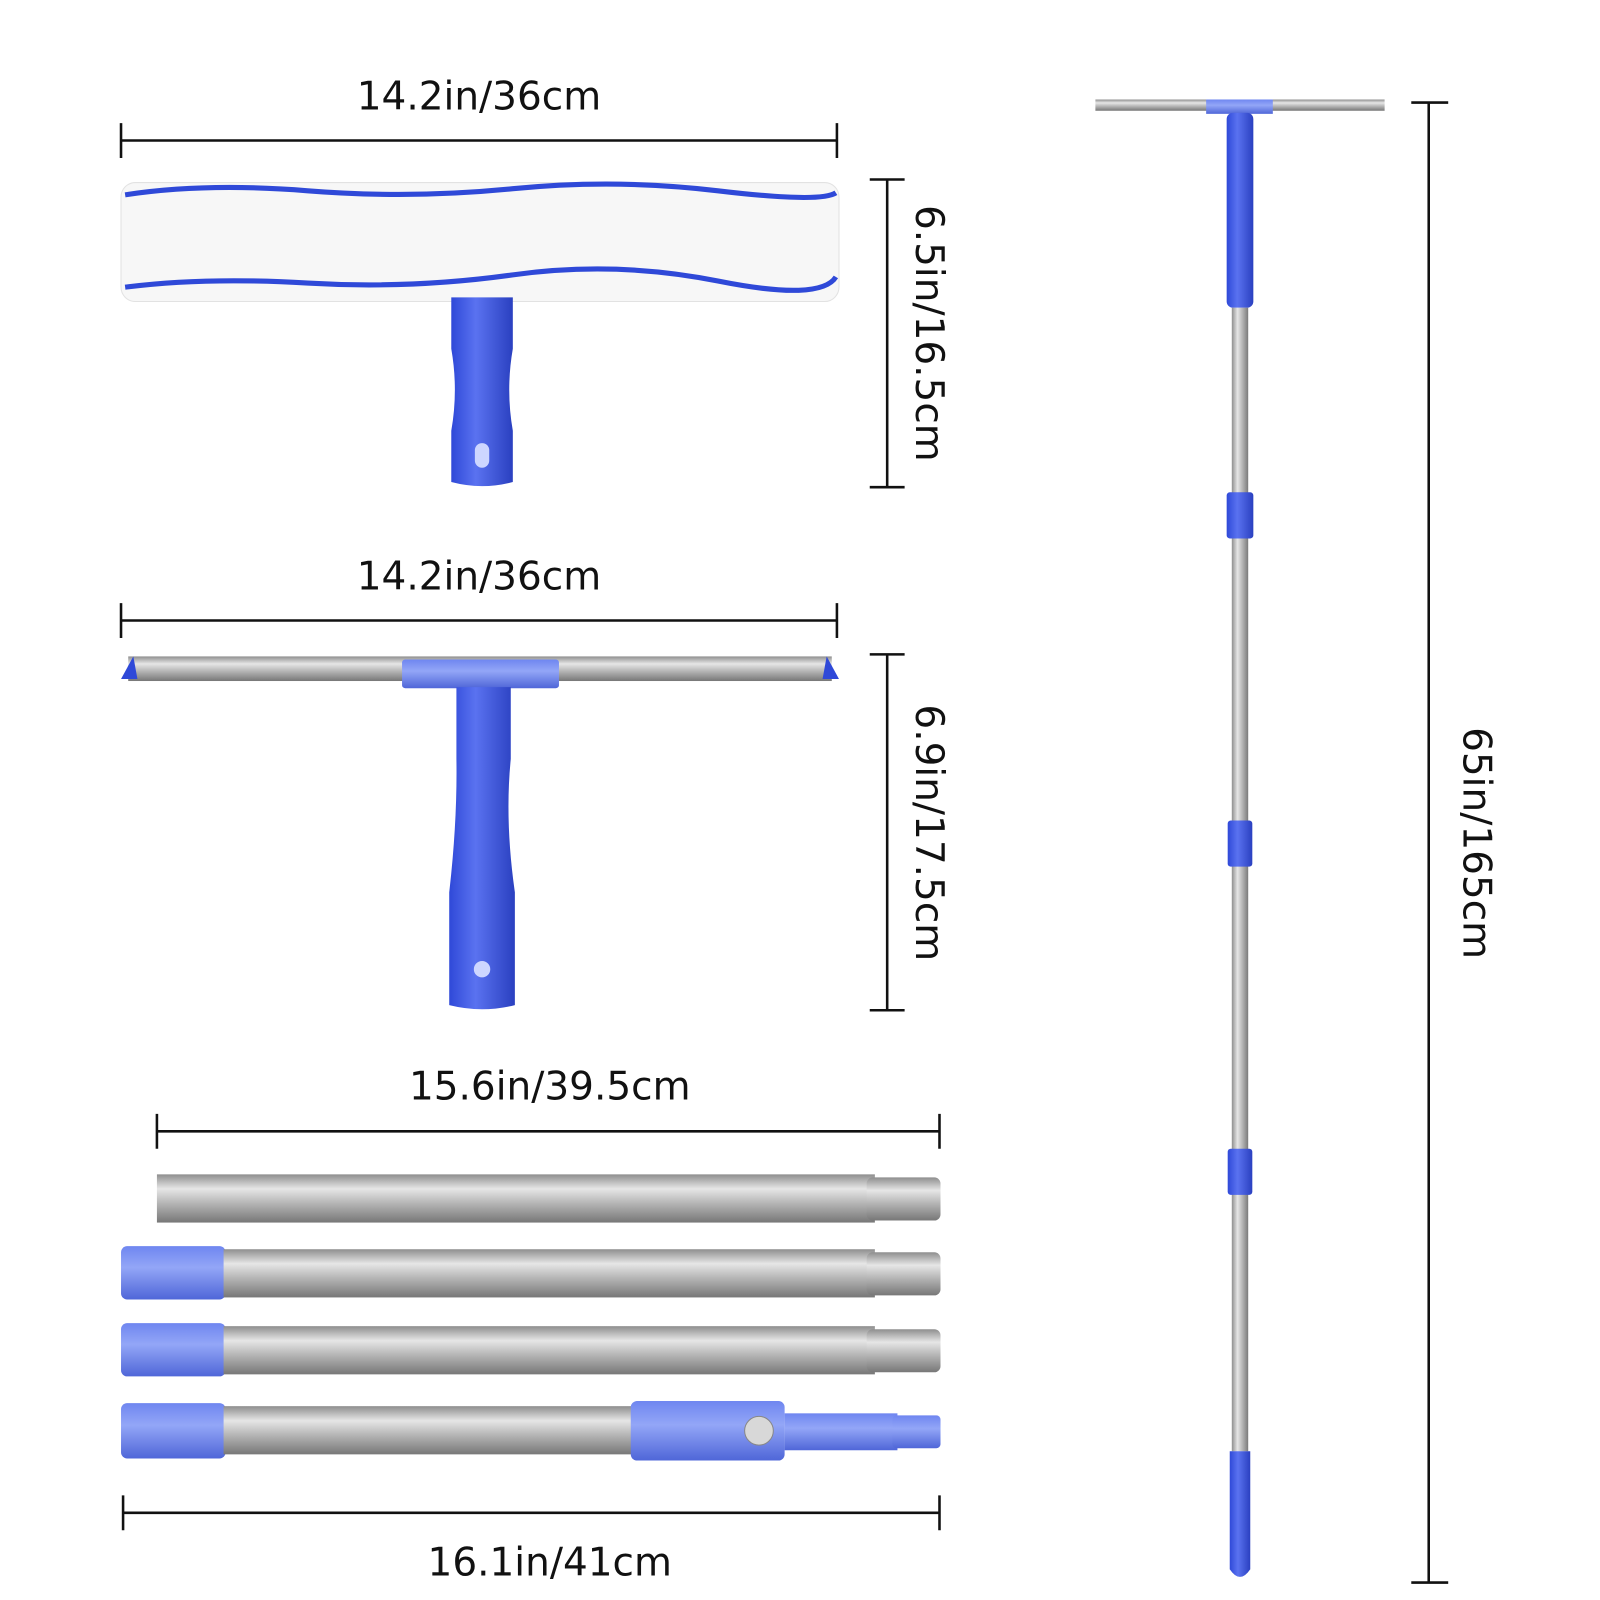 Image resolution: width=1600 pixels, height=1600 pixels. What do you see at coordinates (928, 333) in the screenshot?
I see `dimension-label: 6.5in/16.5cm` at bounding box center [928, 333].